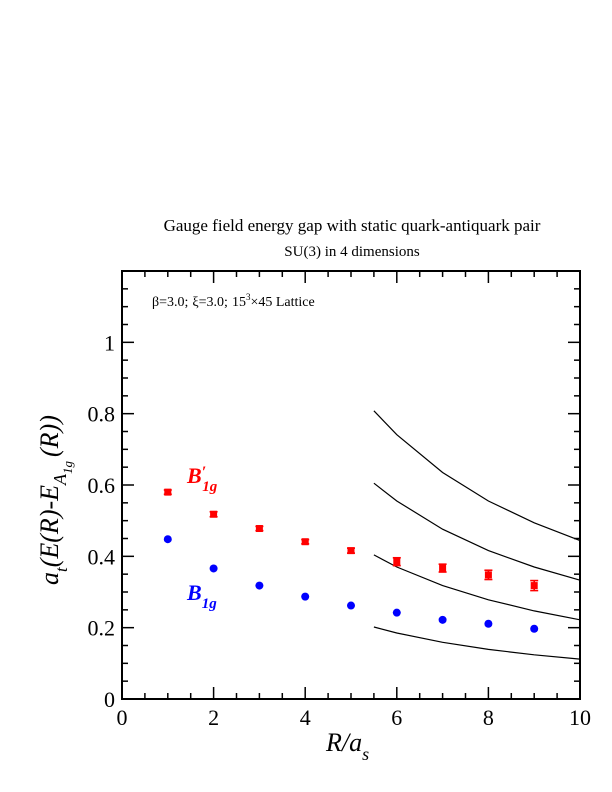 Image resolution: width=612 pixels, height=792 pixels. I want to click on series-label-b1g: B1g, so click(201, 596).